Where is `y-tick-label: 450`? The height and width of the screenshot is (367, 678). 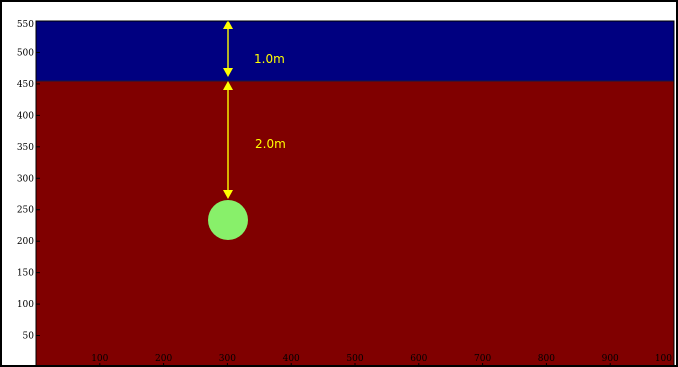 y-tick-label: 450 is located at coordinates (25, 85).